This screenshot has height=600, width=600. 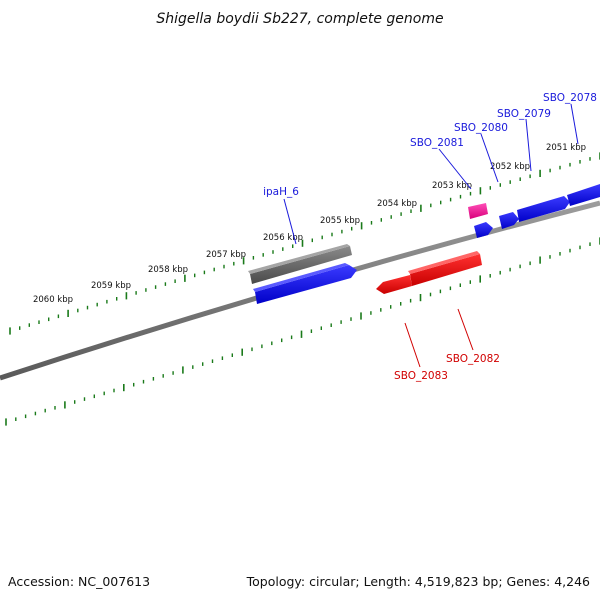 What do you see at coordinates (583, 195) in the screenshot?
I see `gene-SBO_2078` at bounding box center [583, 195].